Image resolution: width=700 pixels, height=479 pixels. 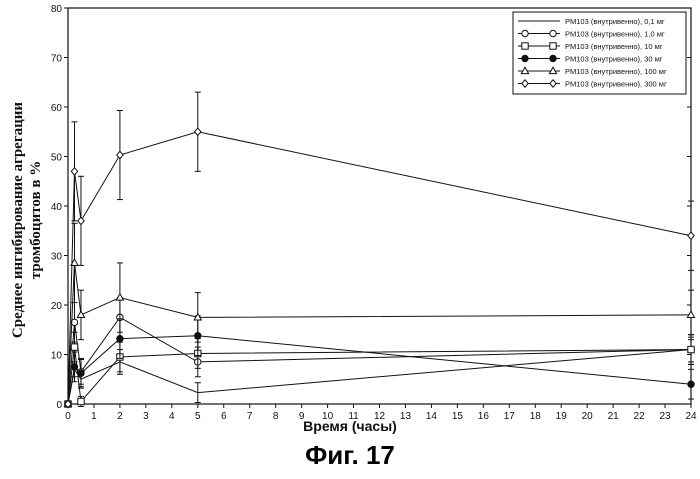 I want to click on y-tick-label: 0, so click(x=59, y=405).